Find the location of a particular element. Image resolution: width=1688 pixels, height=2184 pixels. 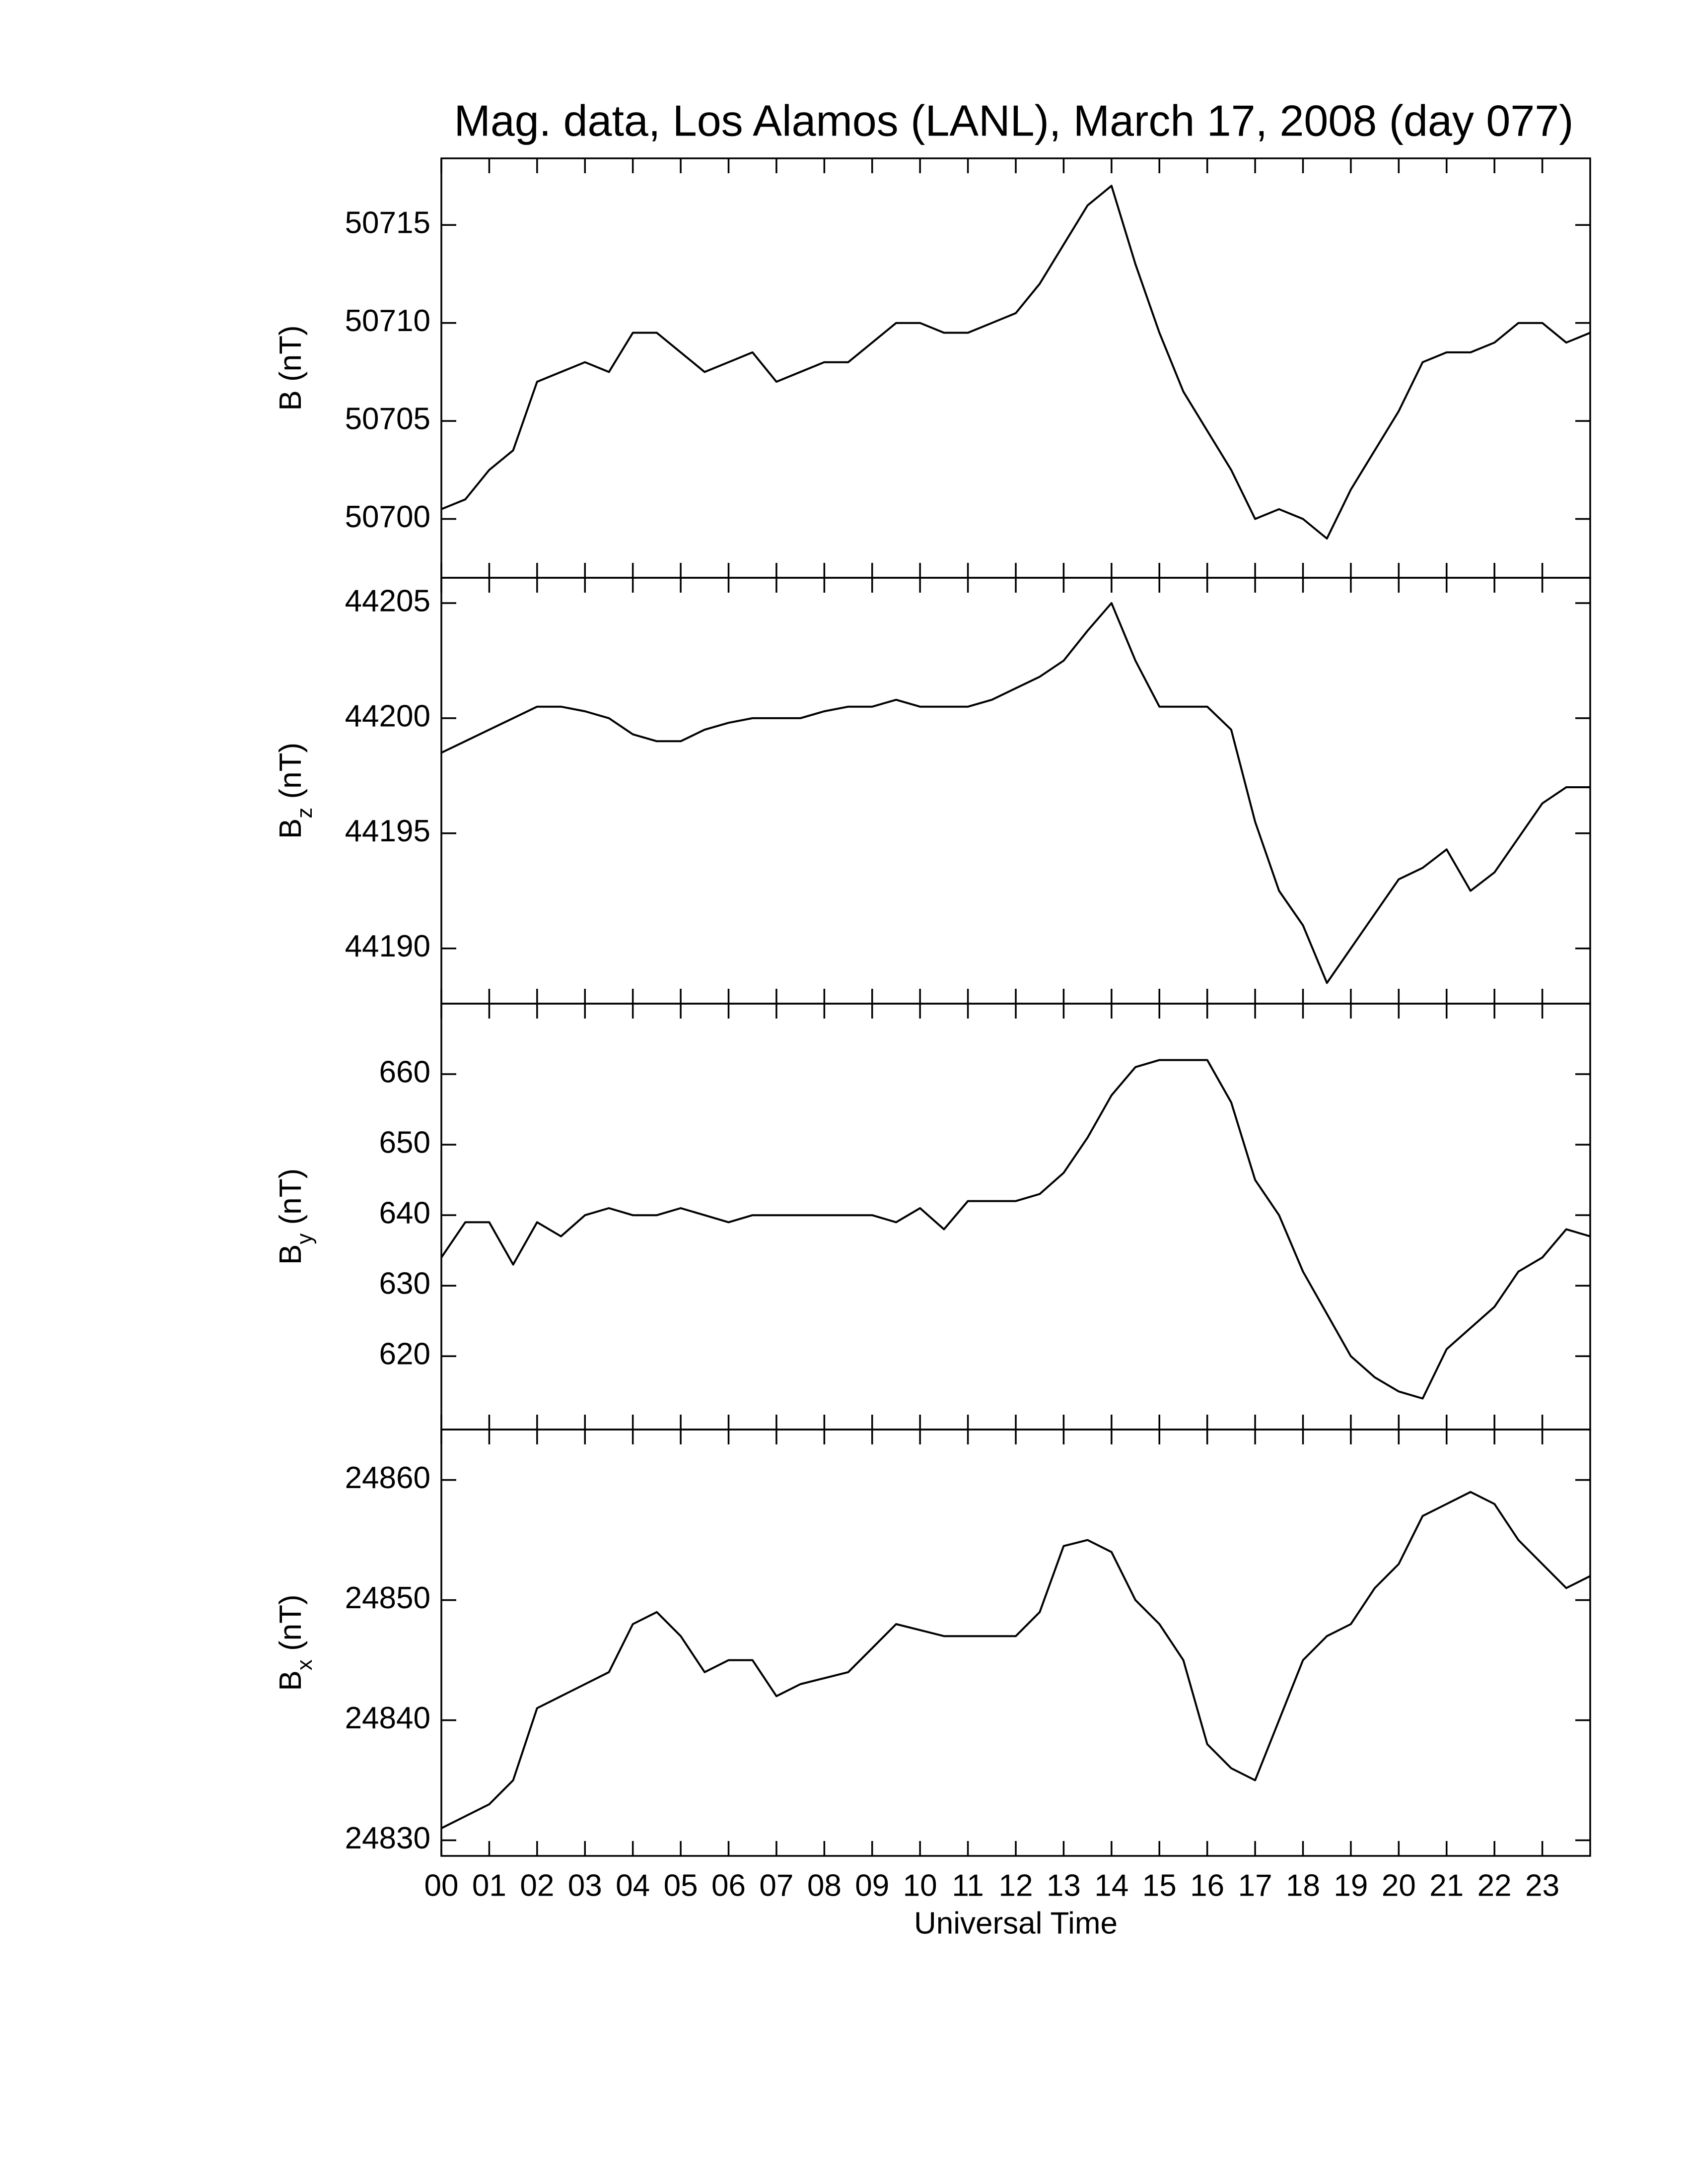

y-tick-label: 44195 is located at coordinates (387, 831).